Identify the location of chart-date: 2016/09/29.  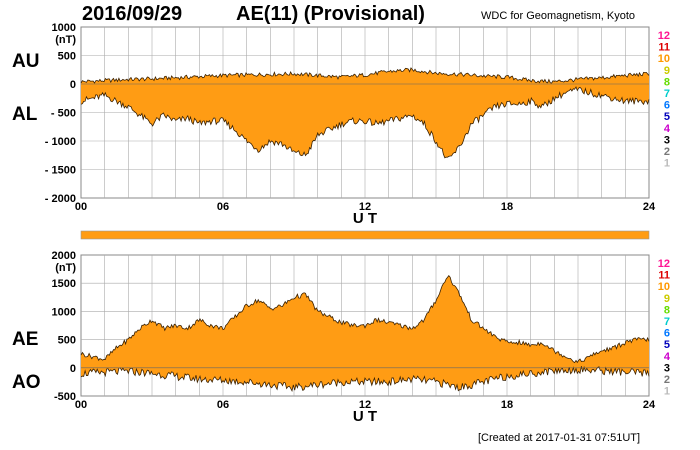
(132, 14).